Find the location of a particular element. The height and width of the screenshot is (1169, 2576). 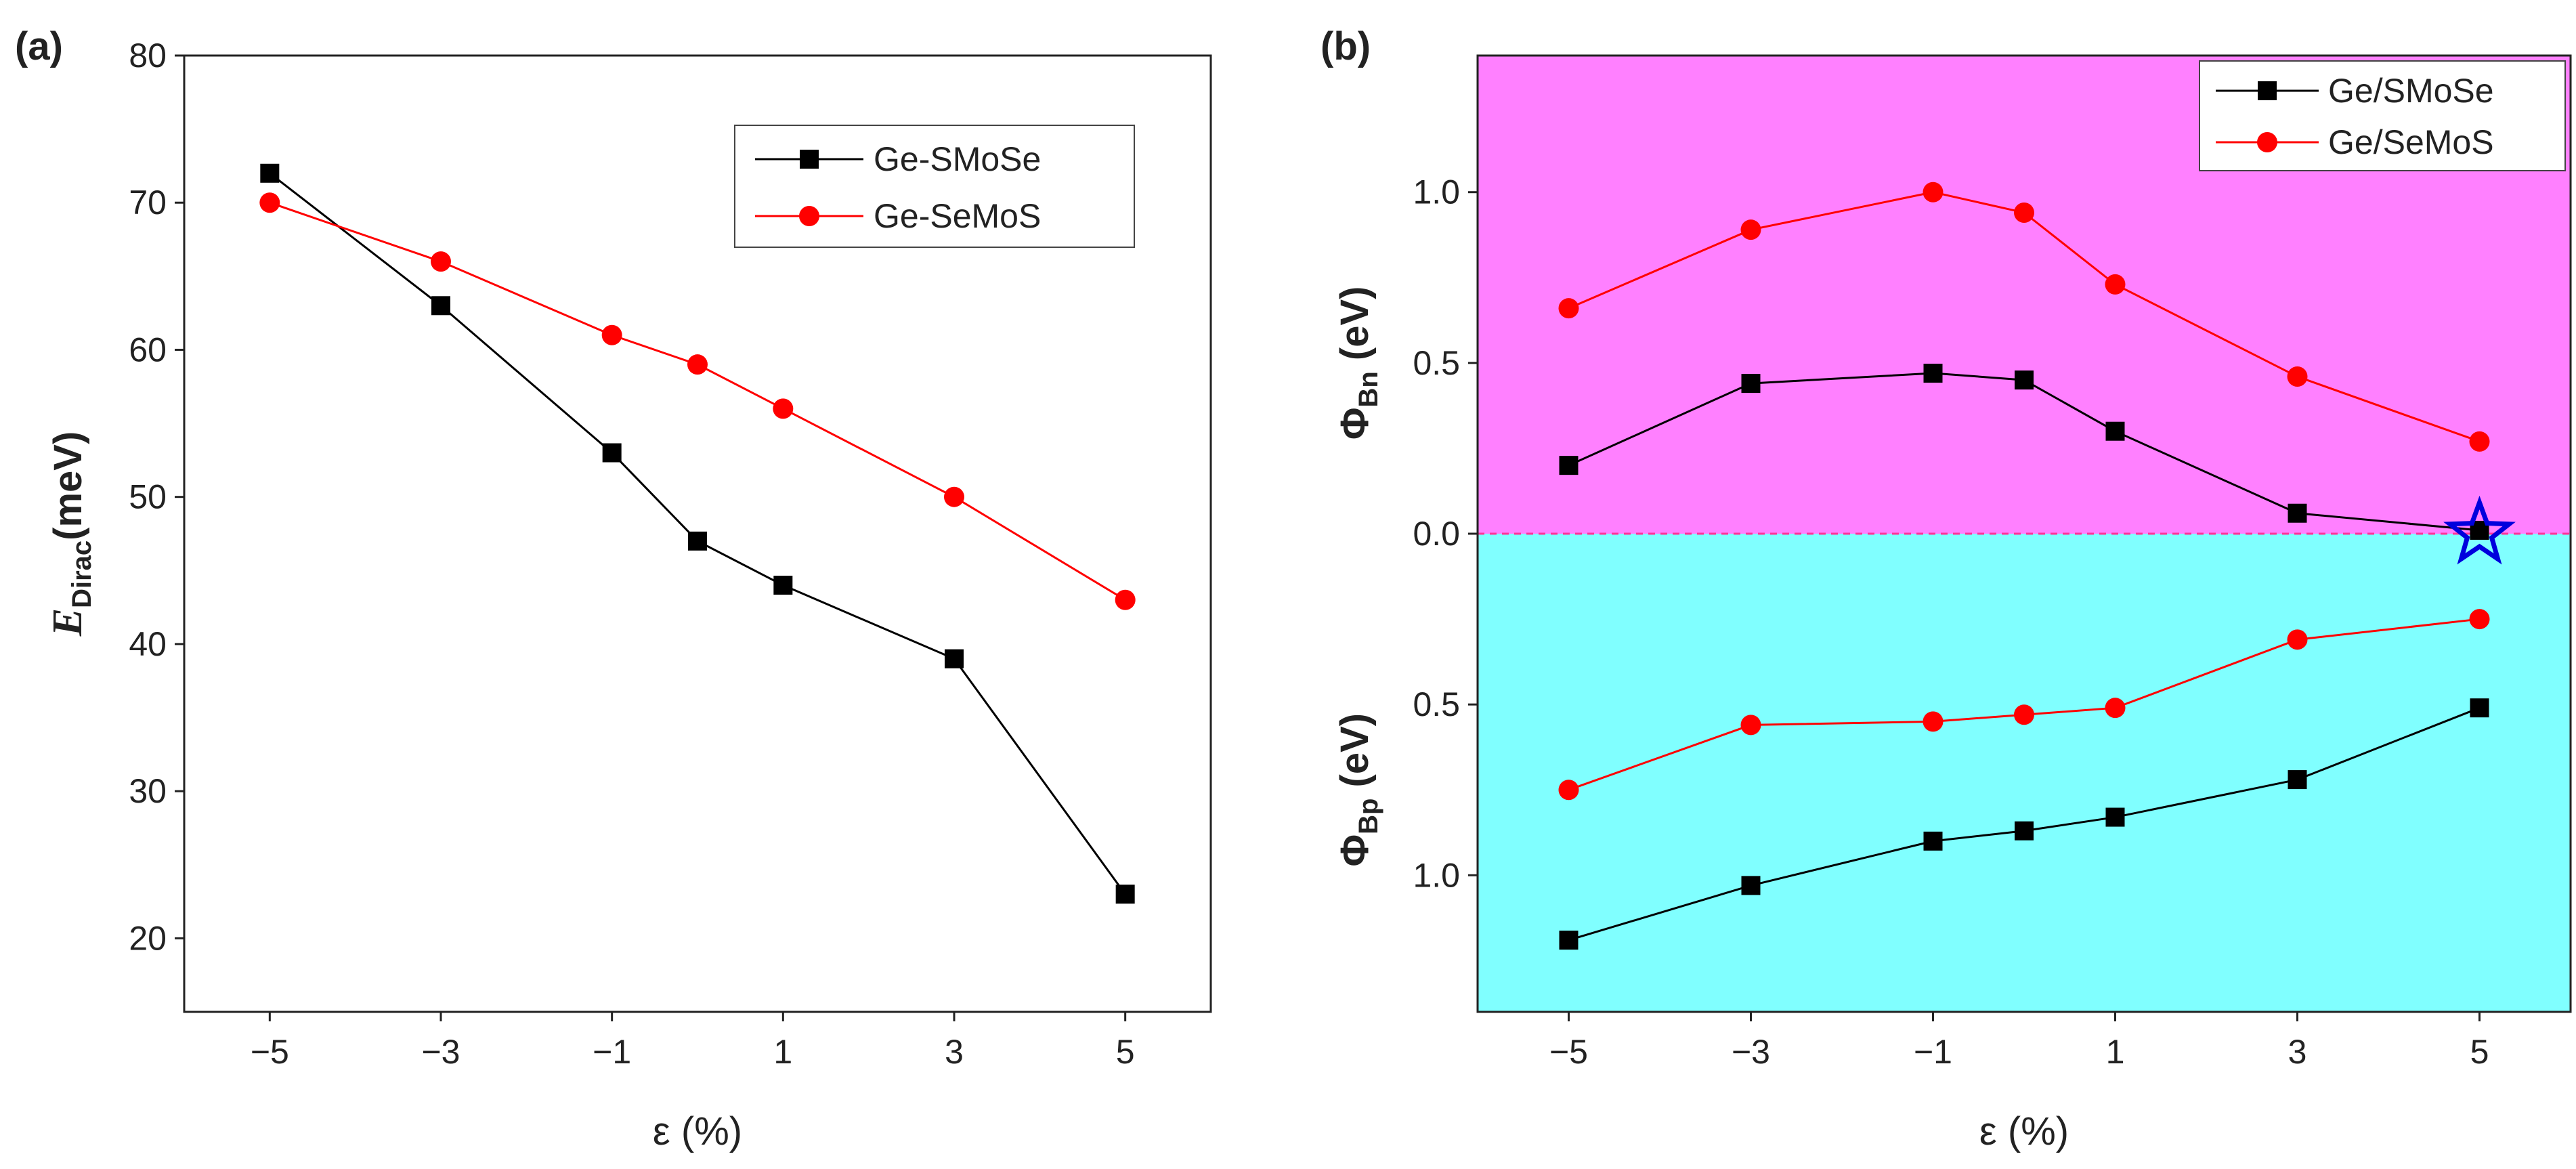

panel-b-x-tick-label: 5 is located at coordinates (2479, 1052).